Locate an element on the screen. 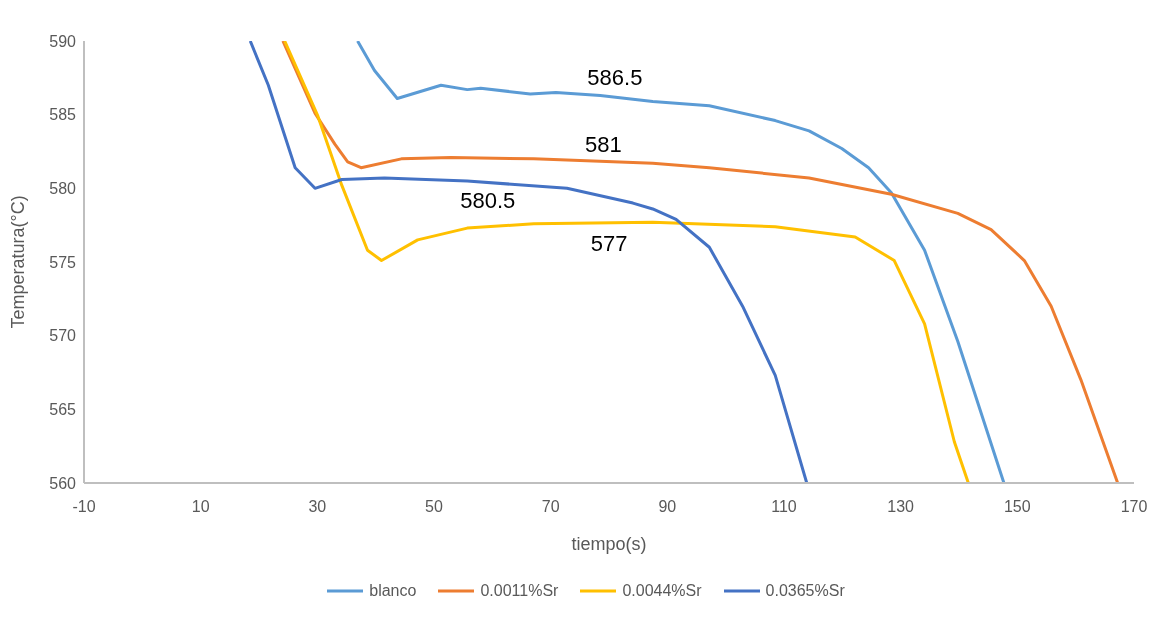 This screenshot has height=644, width=1172. x-tick-label: 170 is located at coordinates (1134, 507).